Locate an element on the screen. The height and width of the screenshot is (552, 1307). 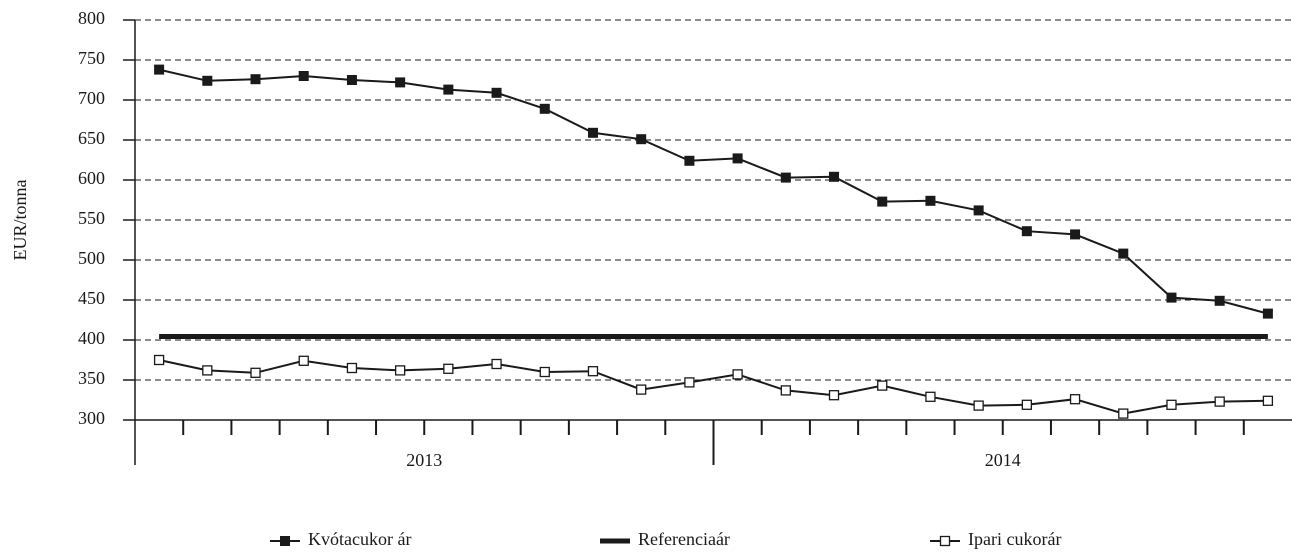
y-tick-label: 750 is located at coordinates (91, 58).